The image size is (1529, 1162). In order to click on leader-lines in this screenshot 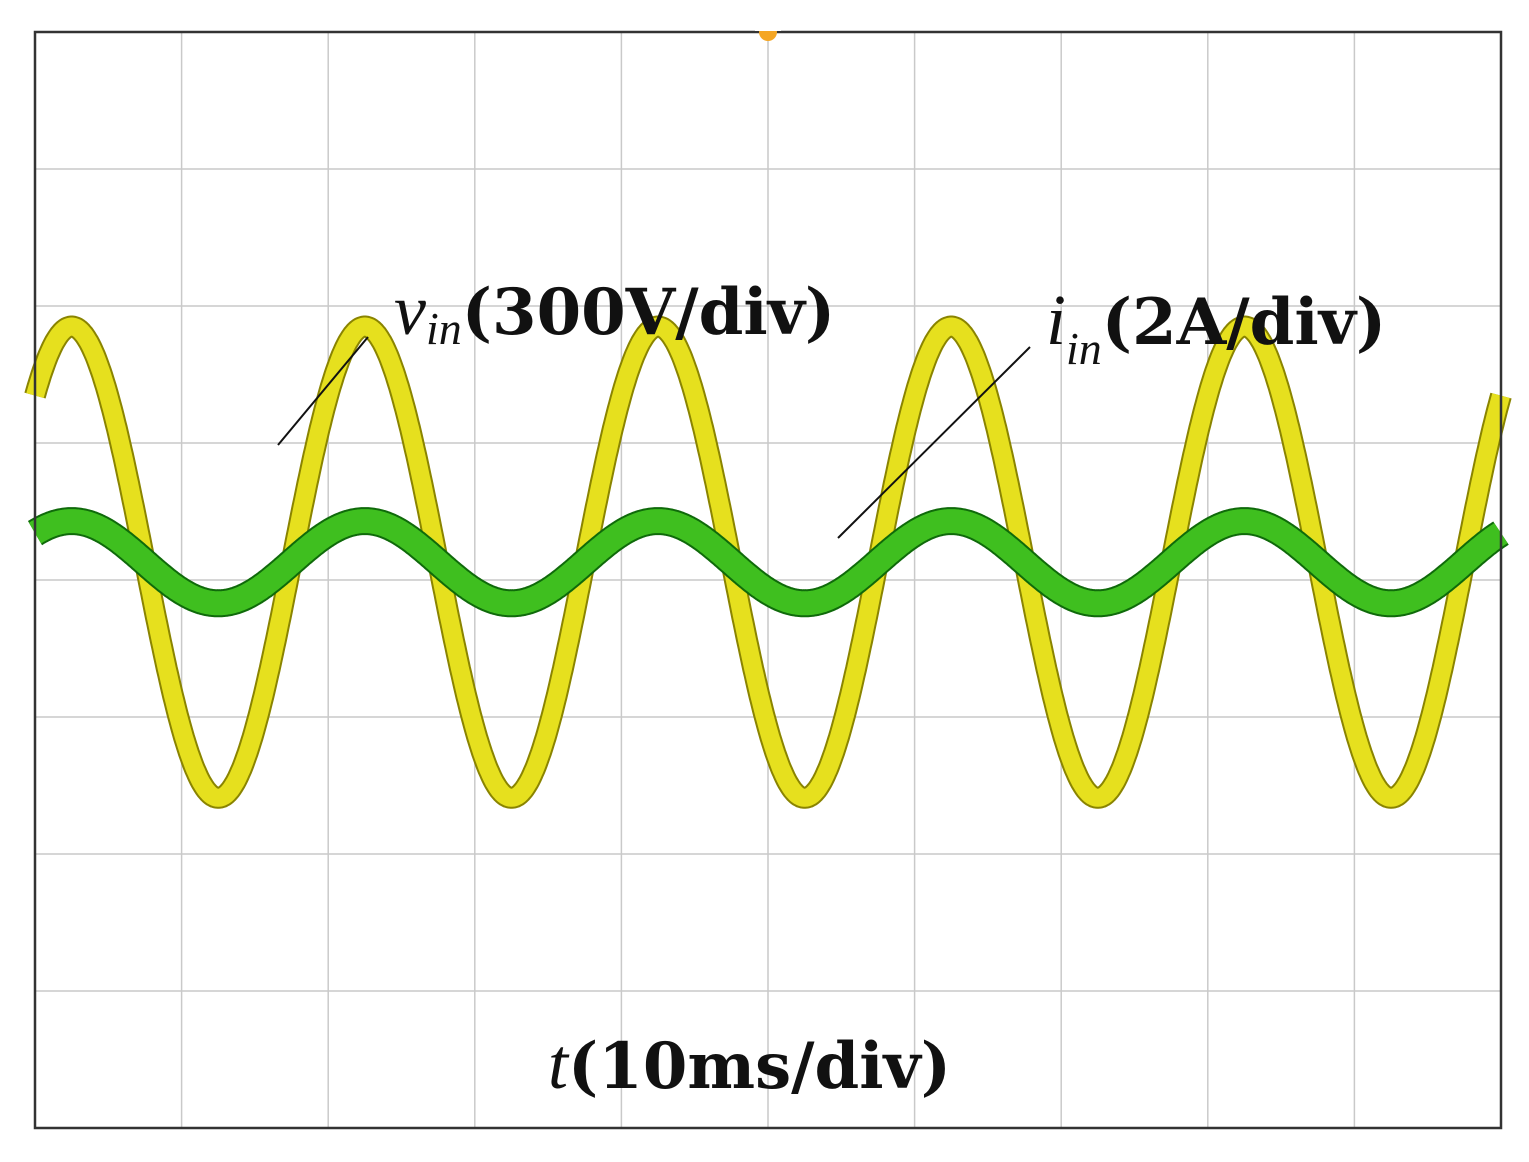, I will do `click(654, 437)`.